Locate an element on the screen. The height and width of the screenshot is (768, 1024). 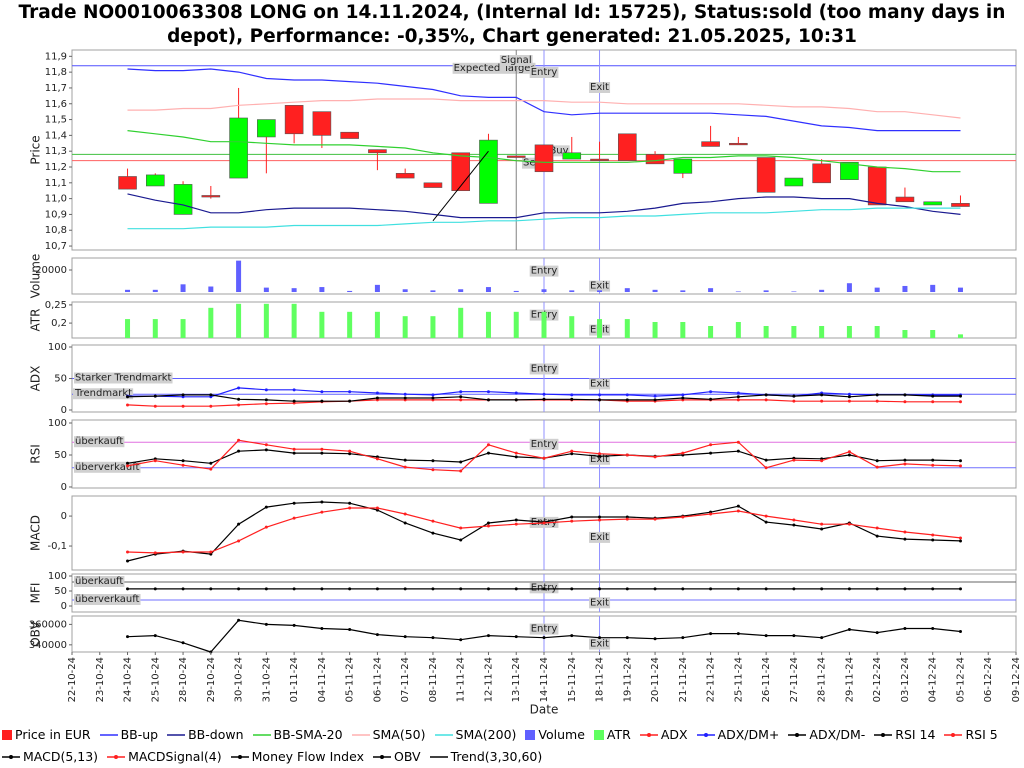
y-tick-label: 11,5 is located at coordinates (56, 120).